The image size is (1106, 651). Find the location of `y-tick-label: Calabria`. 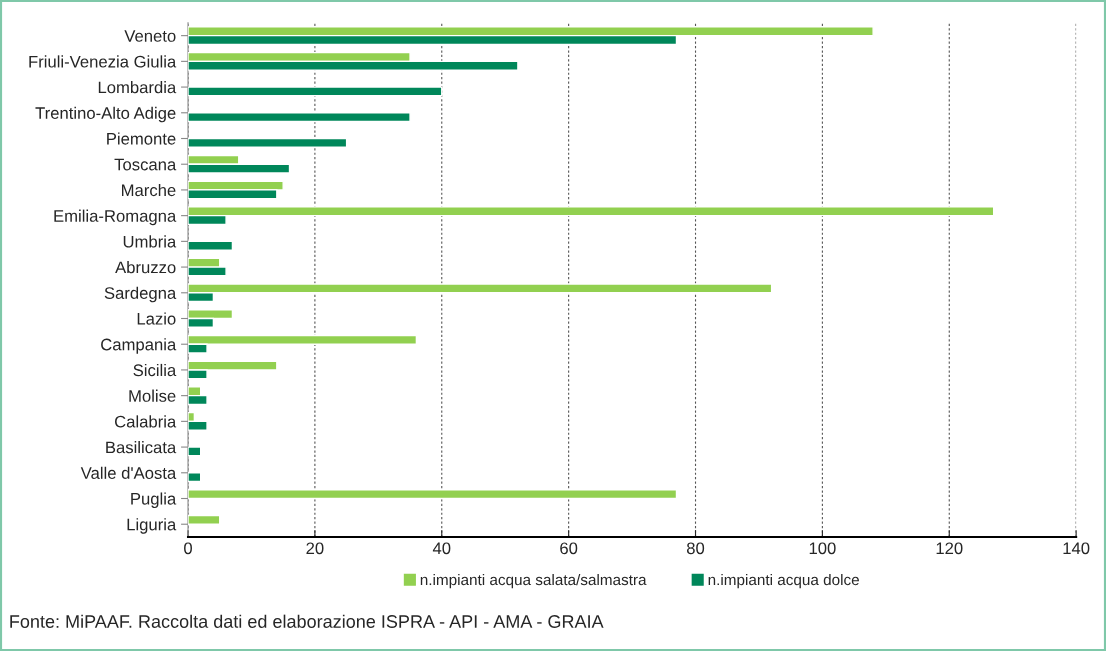

y-tick-label: Calabria is located at coordinates (146, 421).